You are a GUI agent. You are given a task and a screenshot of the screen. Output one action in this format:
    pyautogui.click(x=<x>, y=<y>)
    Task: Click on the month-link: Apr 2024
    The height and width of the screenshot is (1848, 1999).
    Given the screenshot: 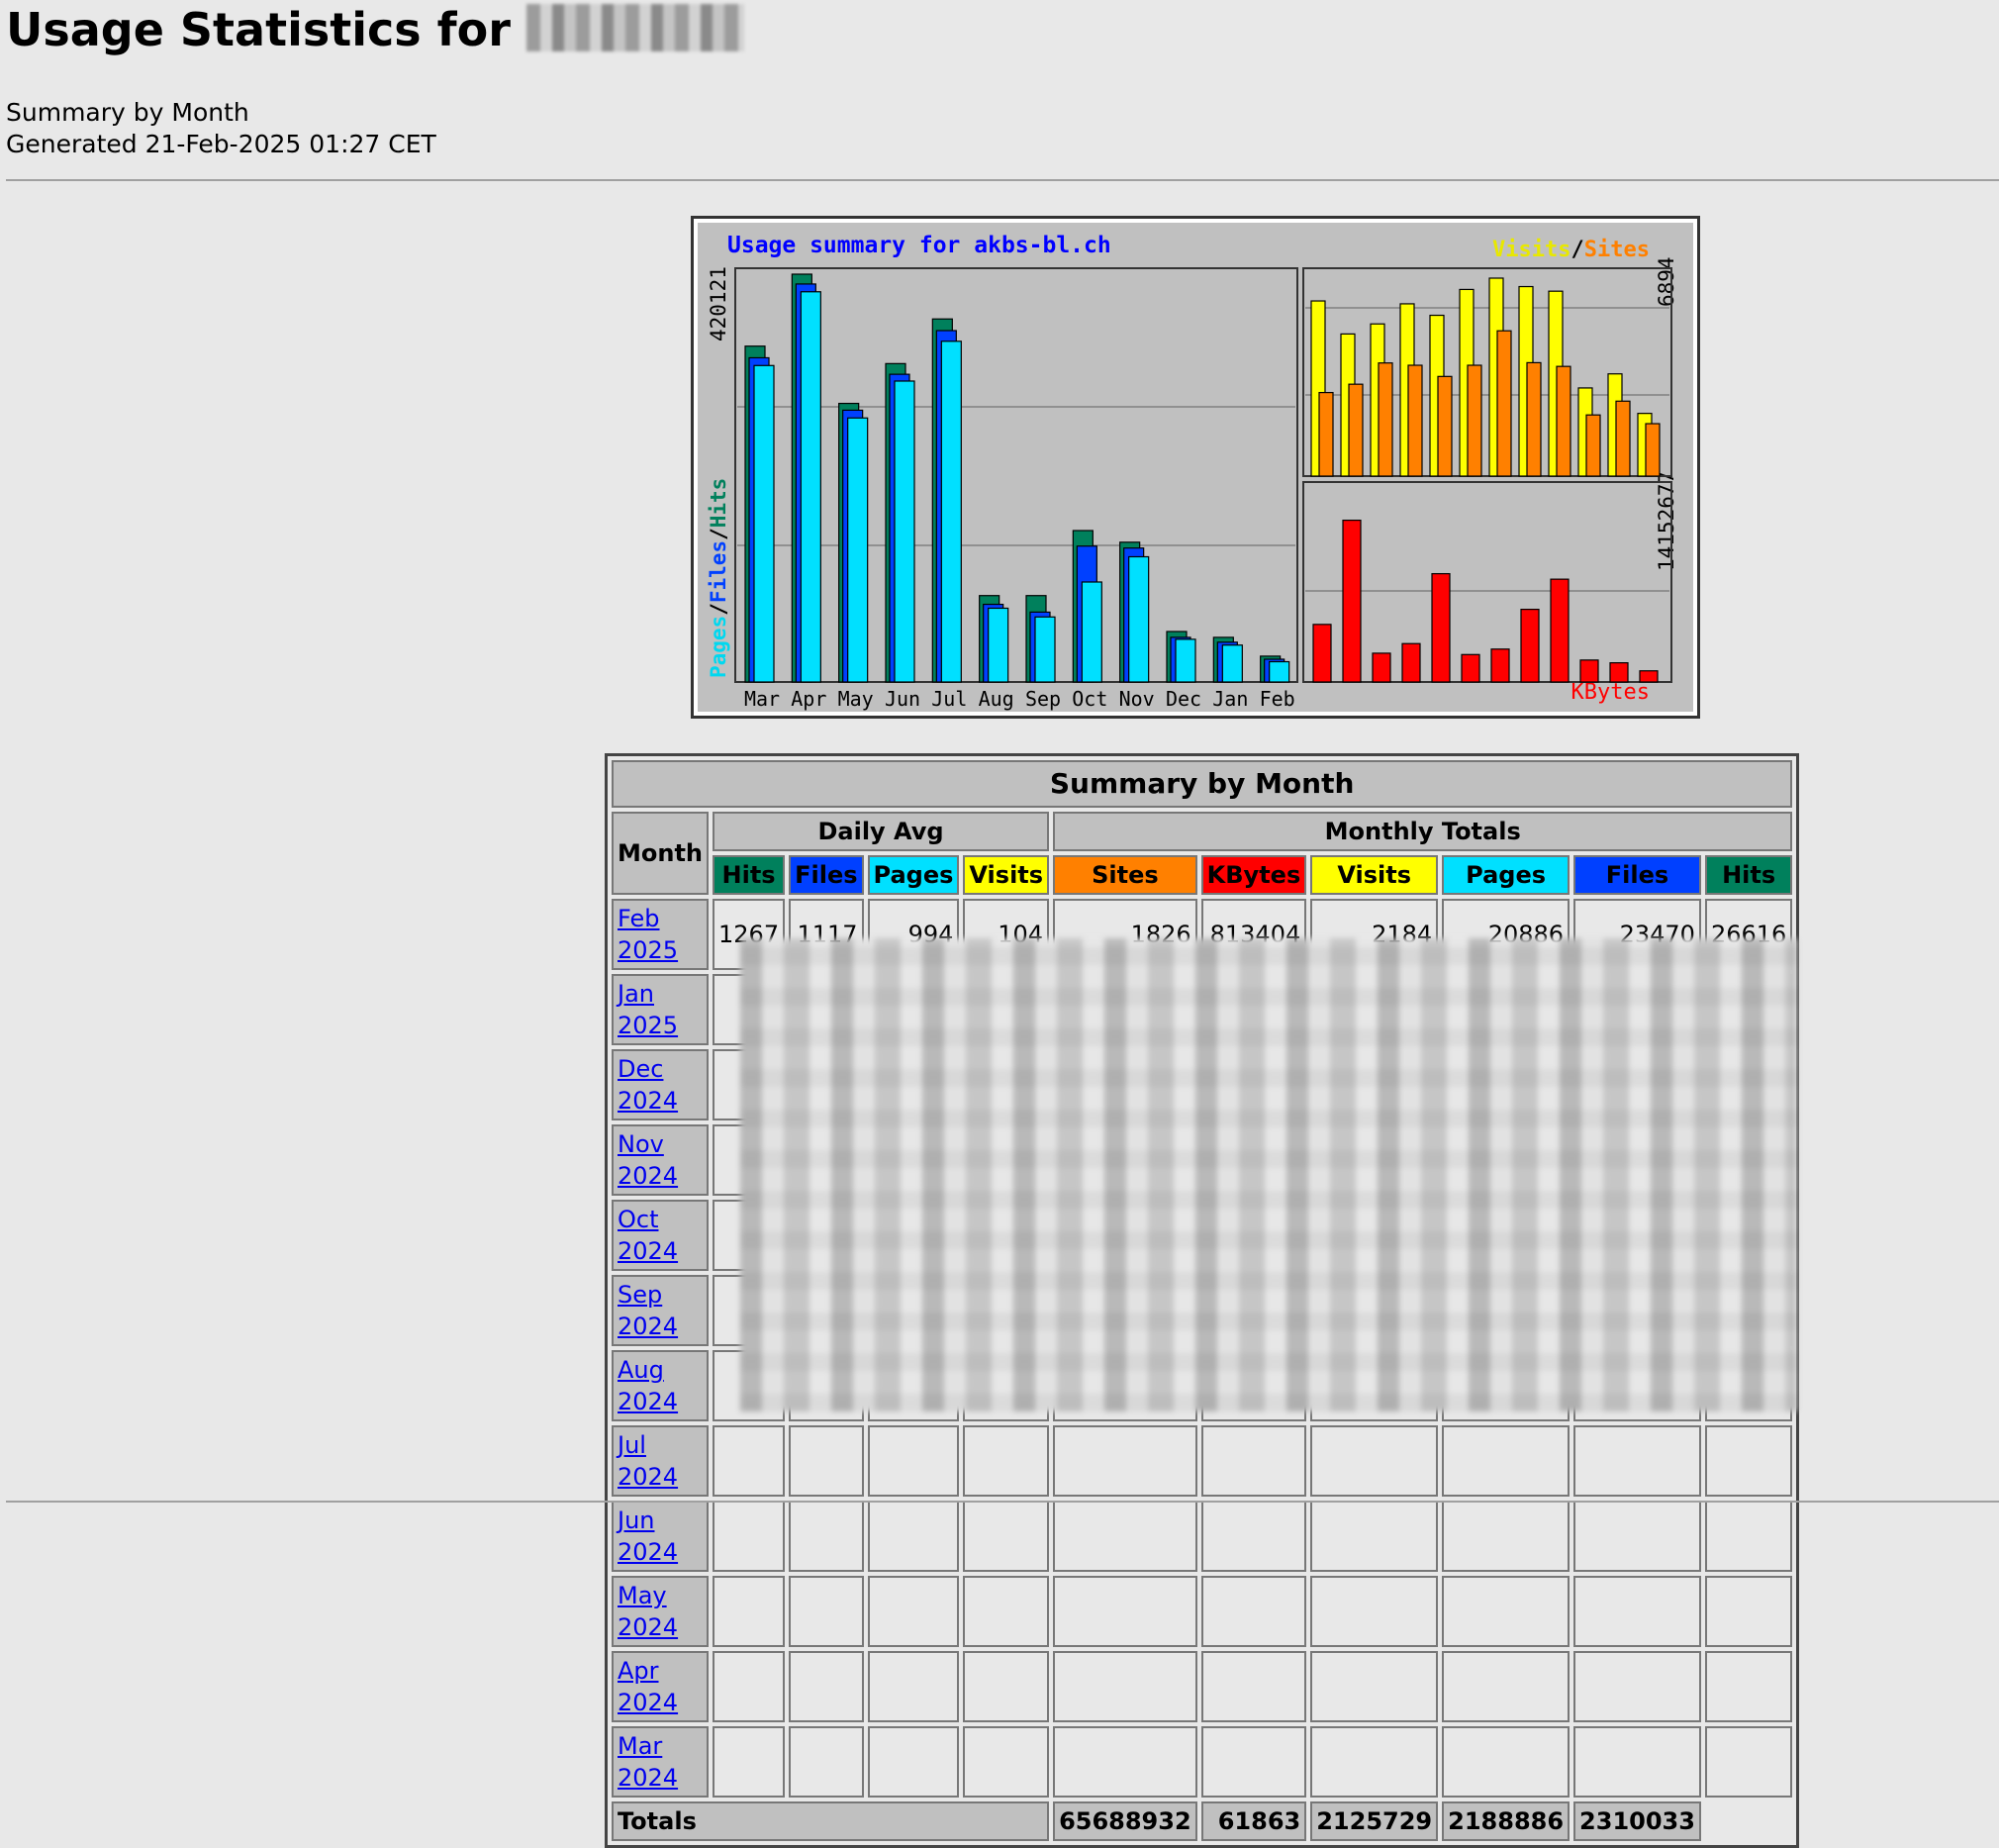 What is the action you would take?
    pyautogui.click(x=648, y=1686)
    